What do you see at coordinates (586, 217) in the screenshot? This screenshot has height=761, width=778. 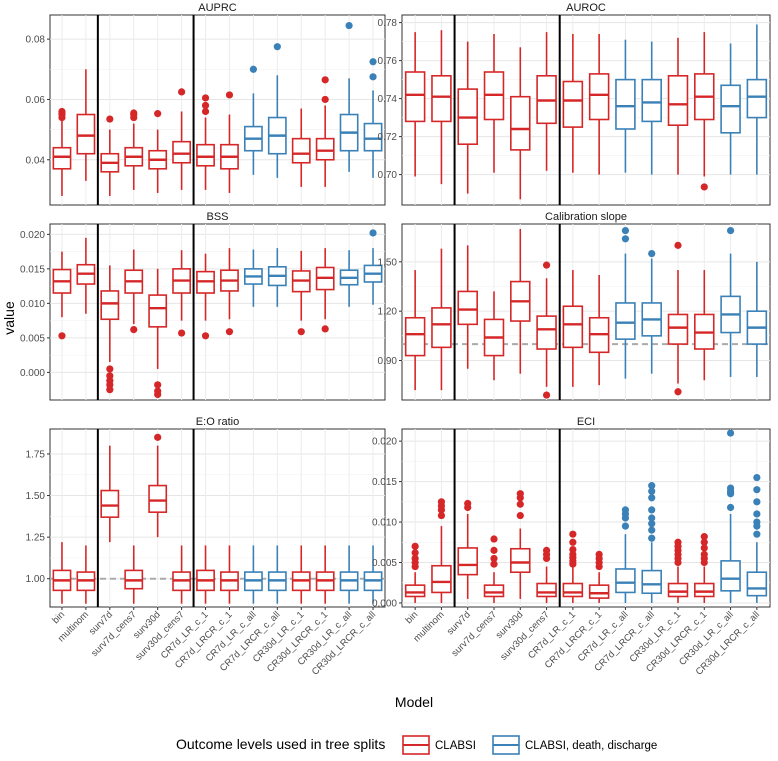 I see `panel-title: Calibration slope` at bounding box center [586, 217].